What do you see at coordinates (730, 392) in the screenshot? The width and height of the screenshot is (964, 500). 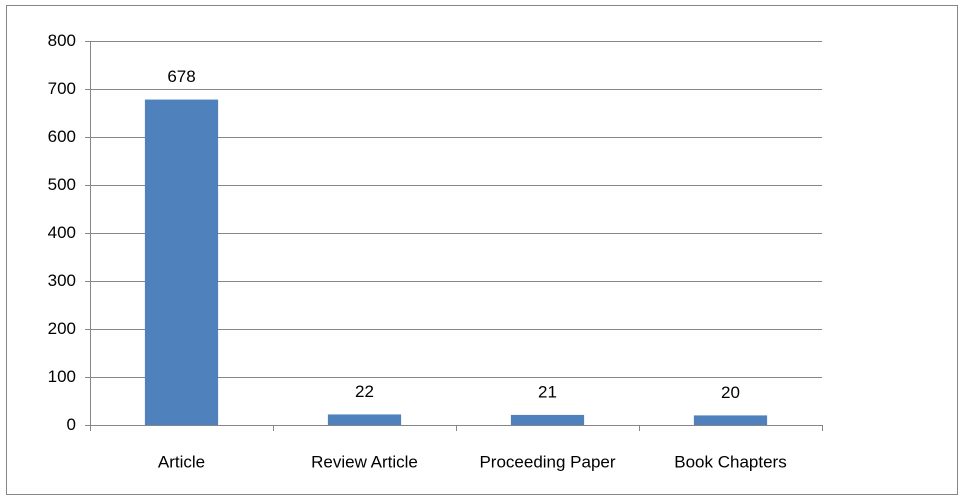 I see `data-label: 20` at bounding box center [730, 392].